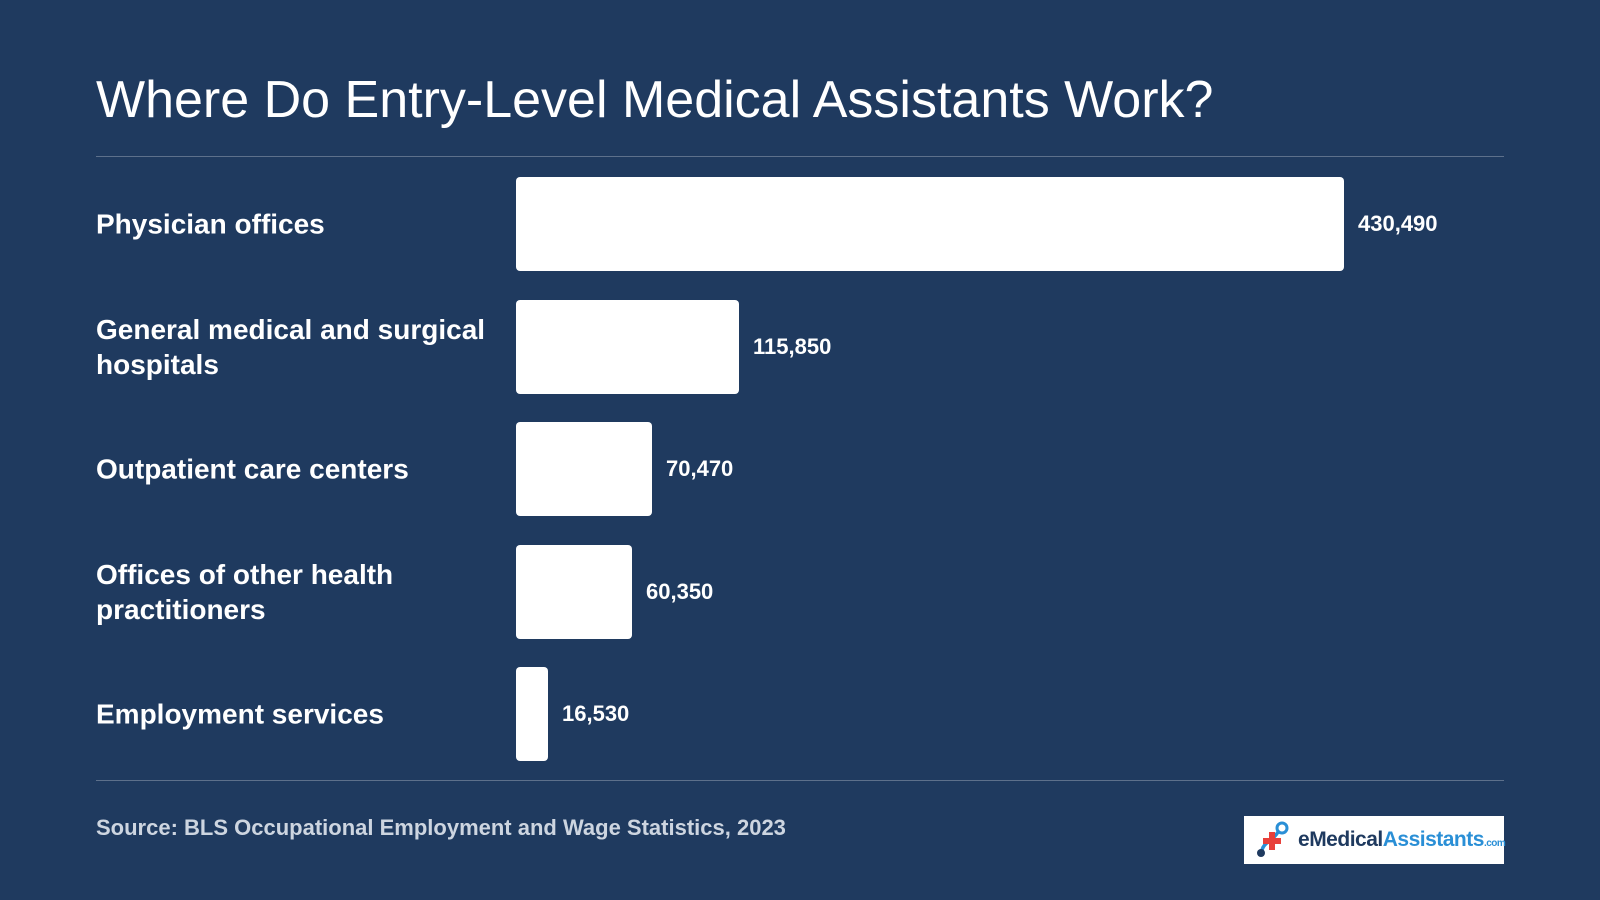 The width and height of the screenshot is (1600, 900). What do you see at coordinates (240, 714) in the screenshot?
I see `category-label: Employment services` at bounding box center [240, 714].